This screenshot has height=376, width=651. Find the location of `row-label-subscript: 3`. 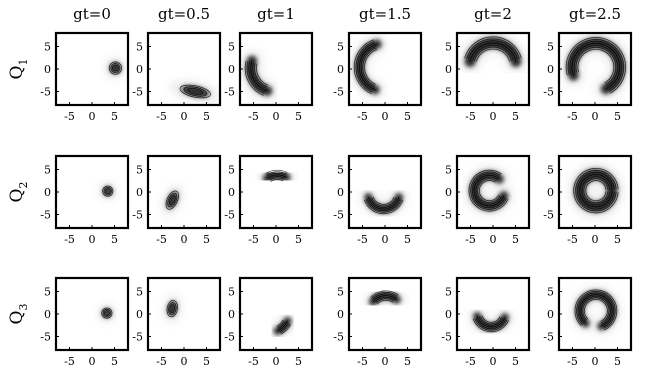

row-label-subscript: 3 is located at coordinates (23, 307).